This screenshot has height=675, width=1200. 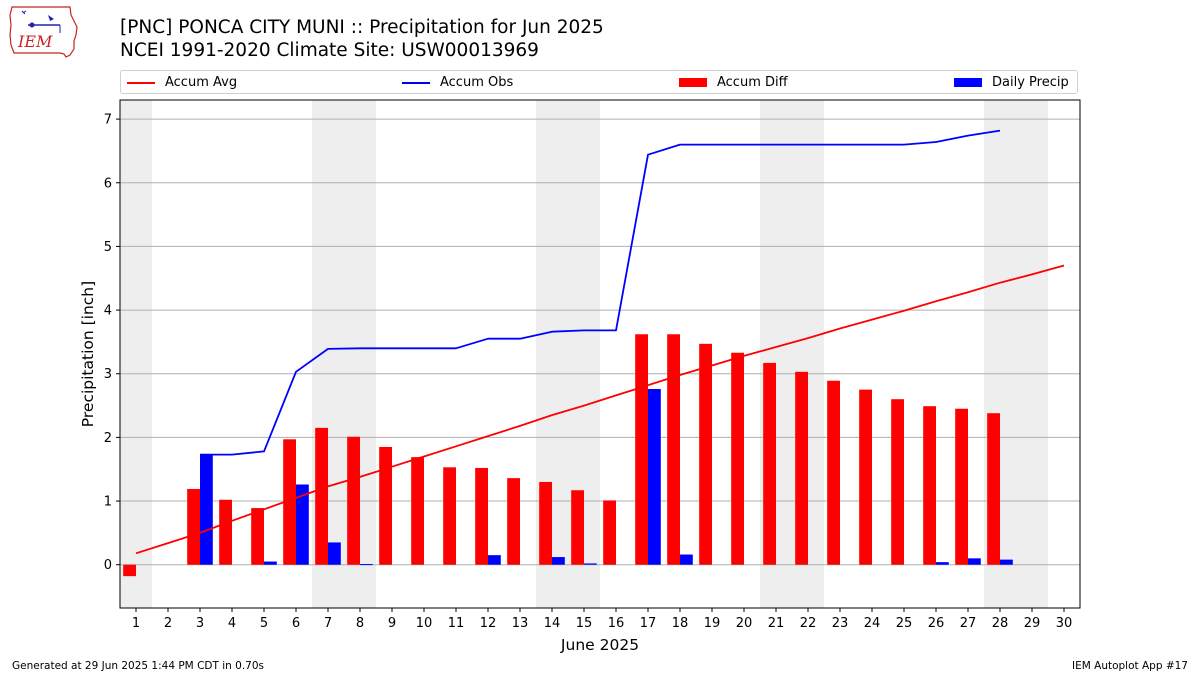 I want to click on logo-text: IEM, so click(x=35, y=41).